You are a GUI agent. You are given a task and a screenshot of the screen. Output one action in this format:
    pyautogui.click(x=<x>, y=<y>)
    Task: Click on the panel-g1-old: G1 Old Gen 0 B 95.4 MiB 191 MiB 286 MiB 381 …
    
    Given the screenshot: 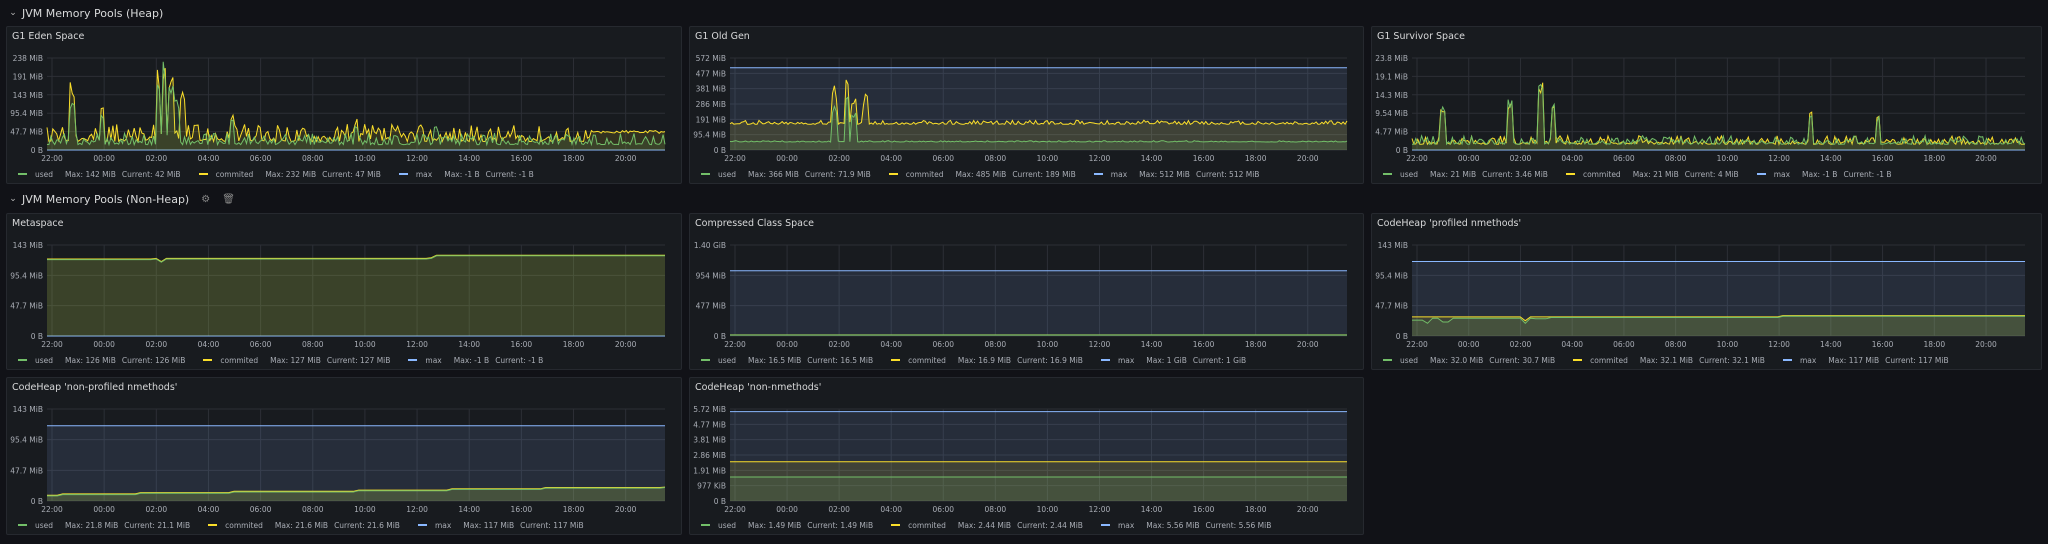 What is the action you would take?
    pyautogui.click(x=1026, y=105)
    